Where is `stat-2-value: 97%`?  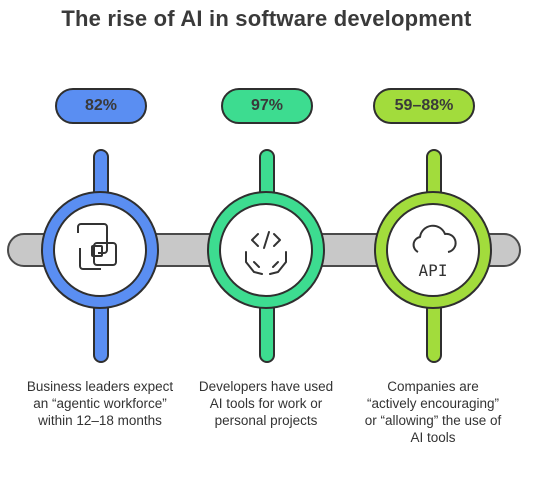 stat-2-value: 97% is located at coordinates (267, 105).